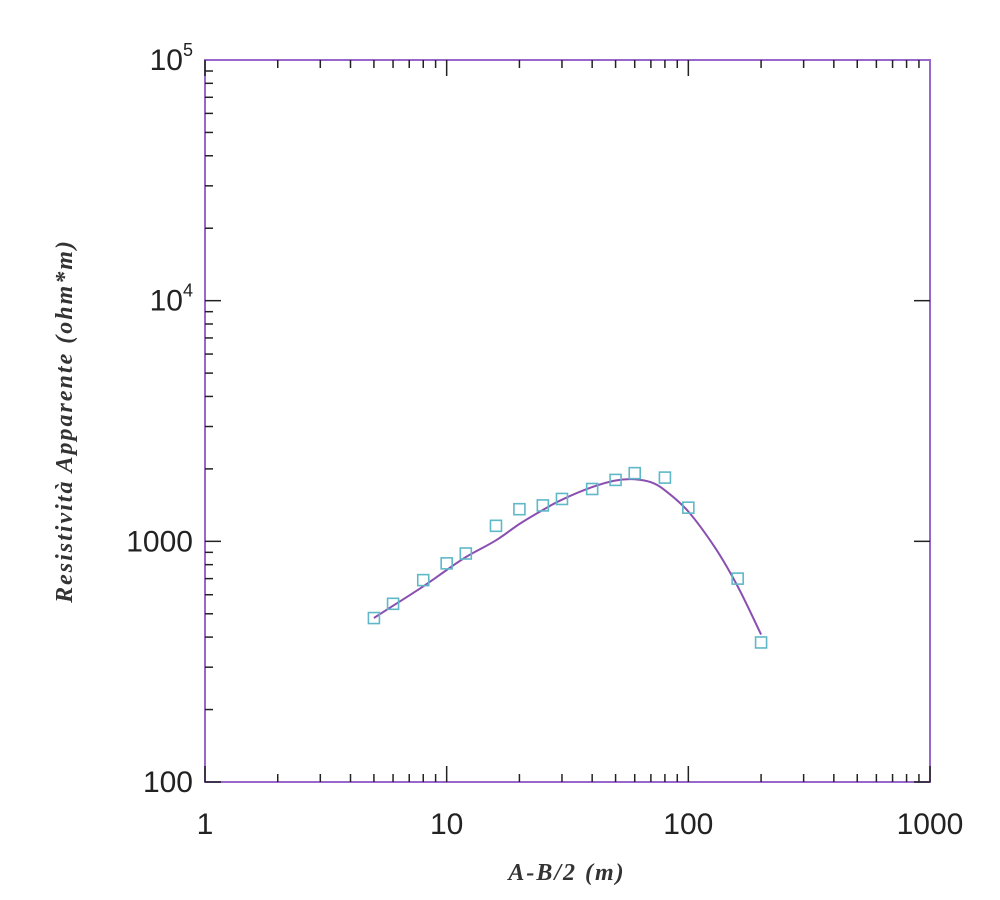 The image size is (1000, 900). I want to click on y-tick-label: 100, so click(168, 782).